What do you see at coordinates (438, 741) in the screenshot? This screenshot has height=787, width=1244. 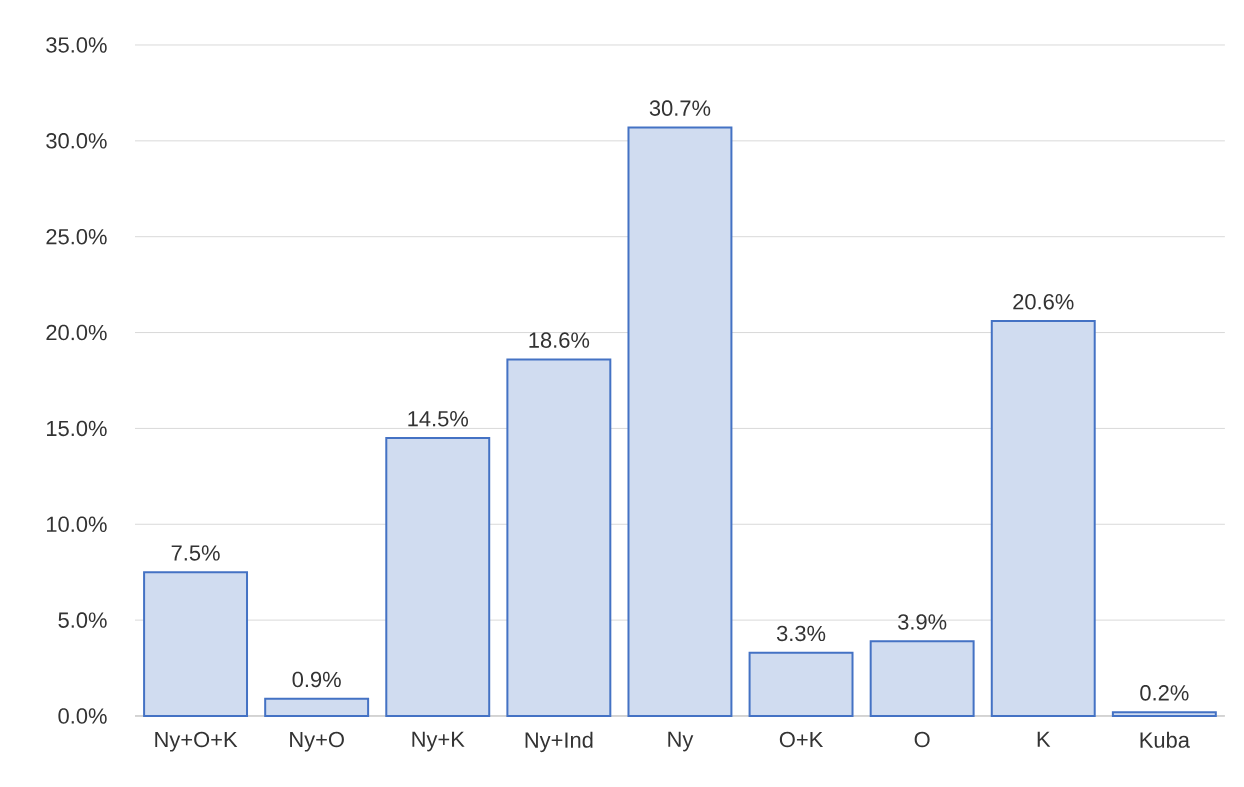 I see `x-tick-label: Ny+K` at bounding box center [438, 741].